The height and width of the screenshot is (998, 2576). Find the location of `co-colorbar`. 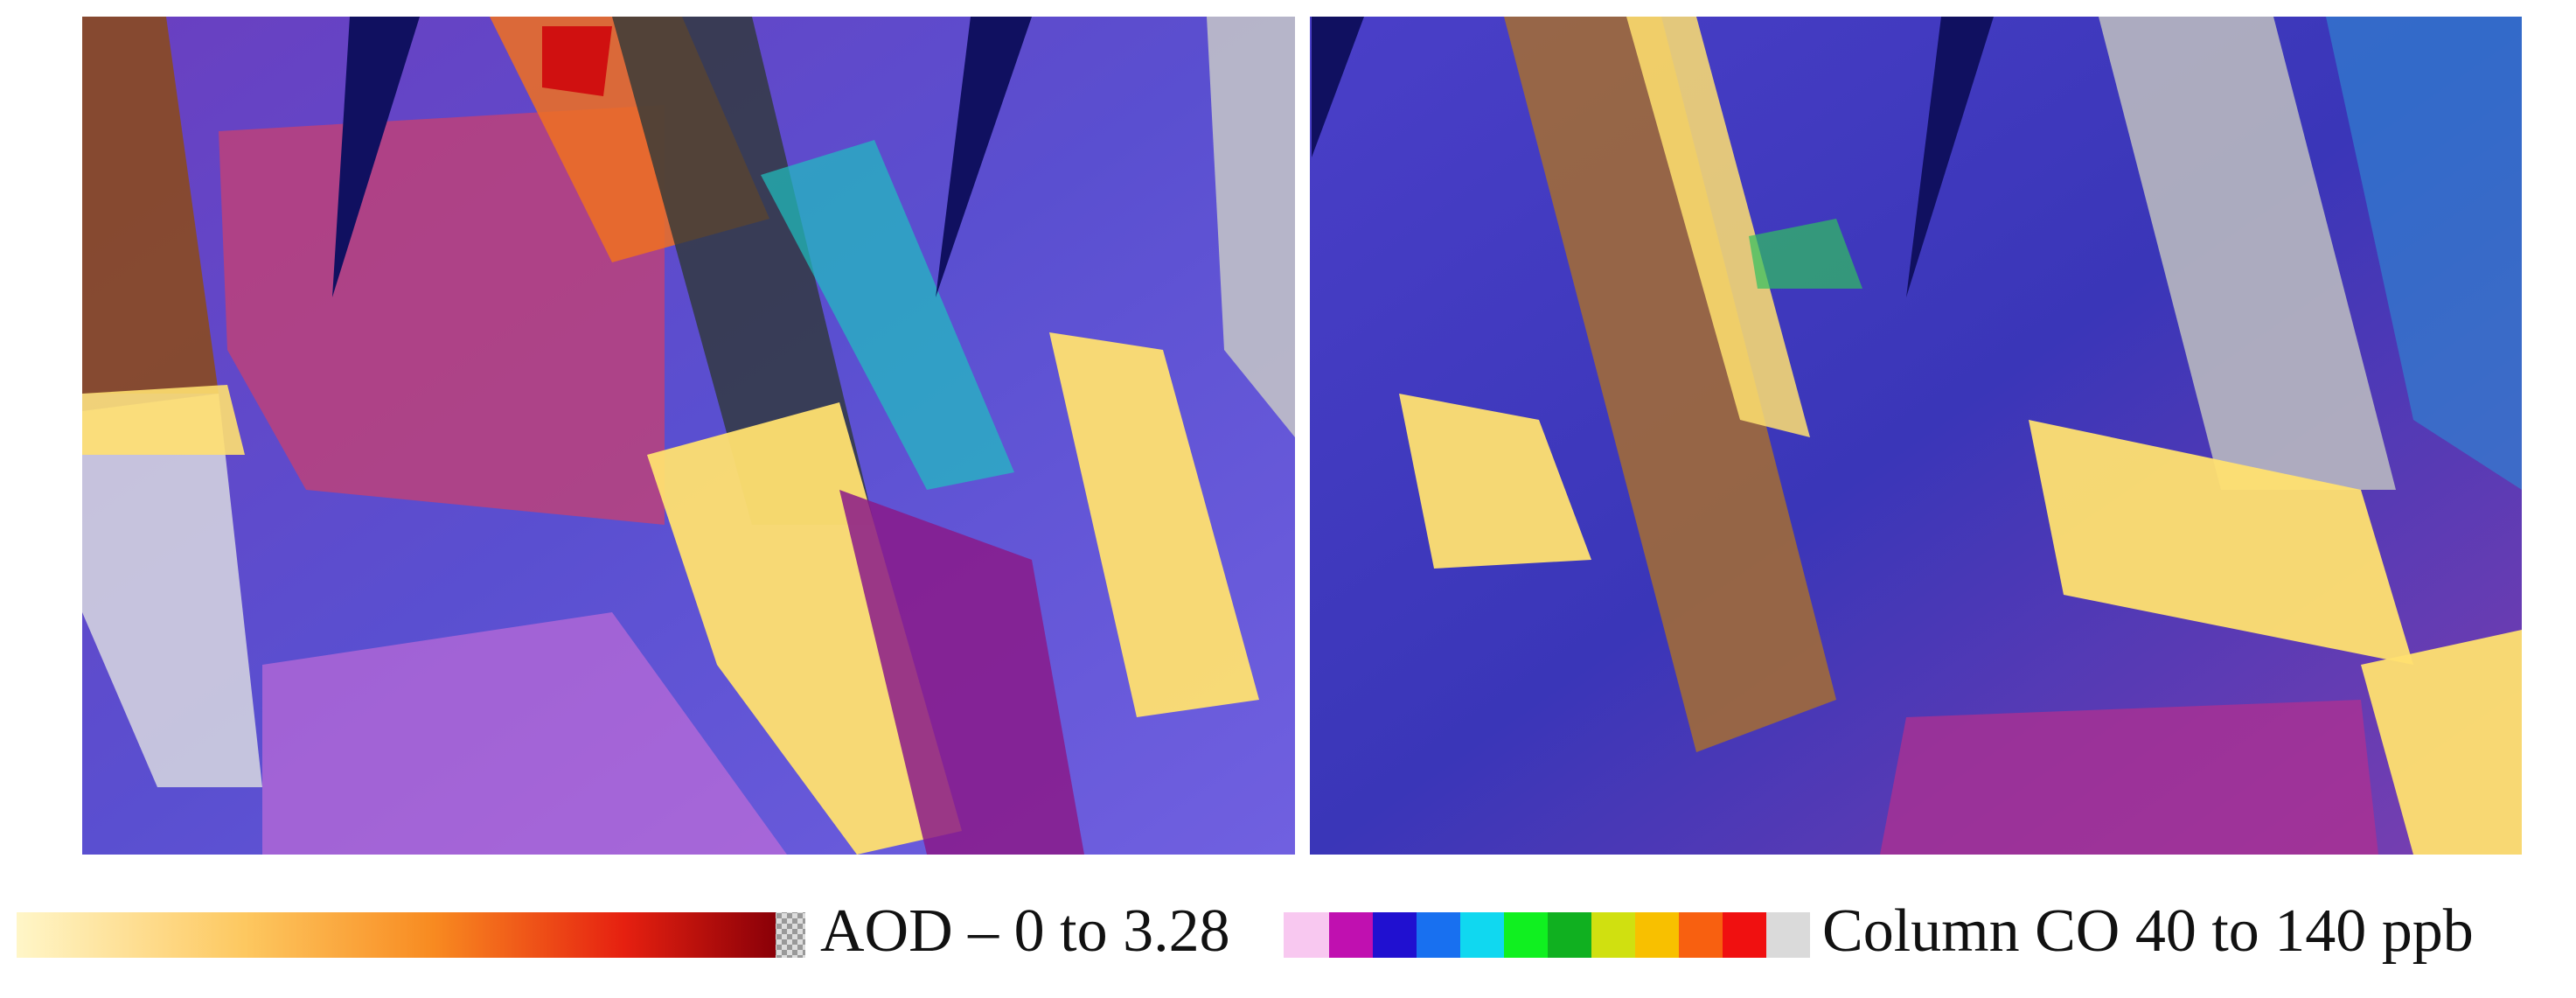

co-colorbar is located at coordinates (1547, 935).